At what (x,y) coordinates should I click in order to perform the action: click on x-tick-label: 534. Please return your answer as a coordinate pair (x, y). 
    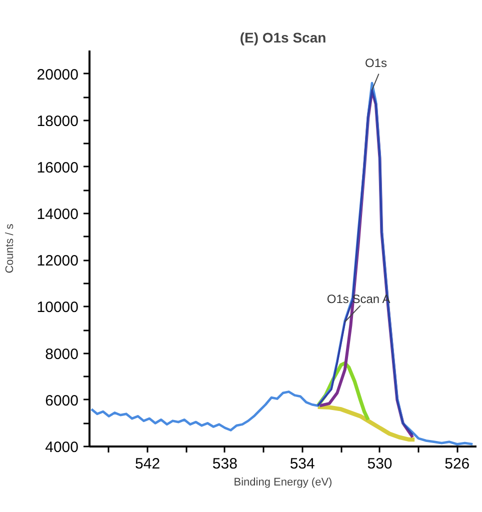
    Looking at the image, I should click on (302, 464).